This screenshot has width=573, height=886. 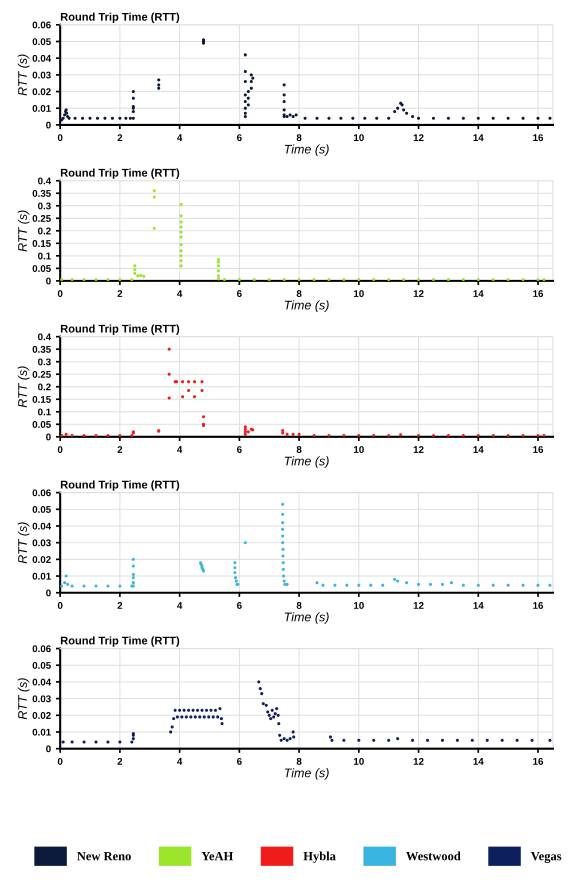 I want to click on legend-label: Hybla, so click(x=319, y=857).